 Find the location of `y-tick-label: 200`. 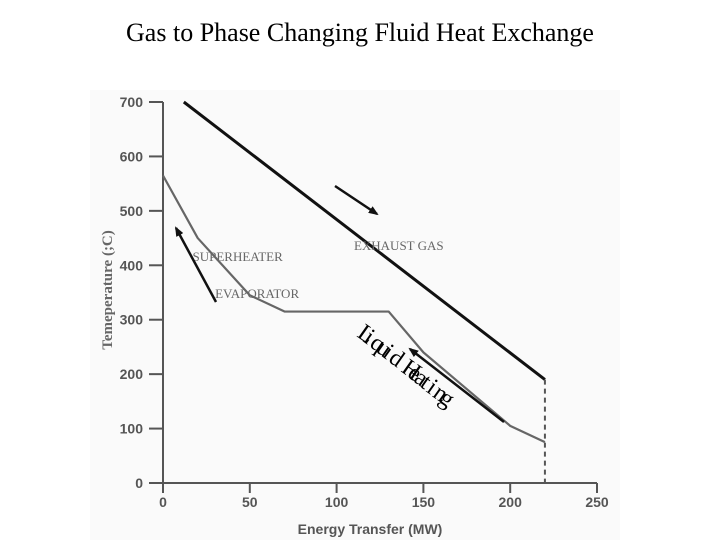

y-tick-label: 200 is located at coordinates (132, 374).